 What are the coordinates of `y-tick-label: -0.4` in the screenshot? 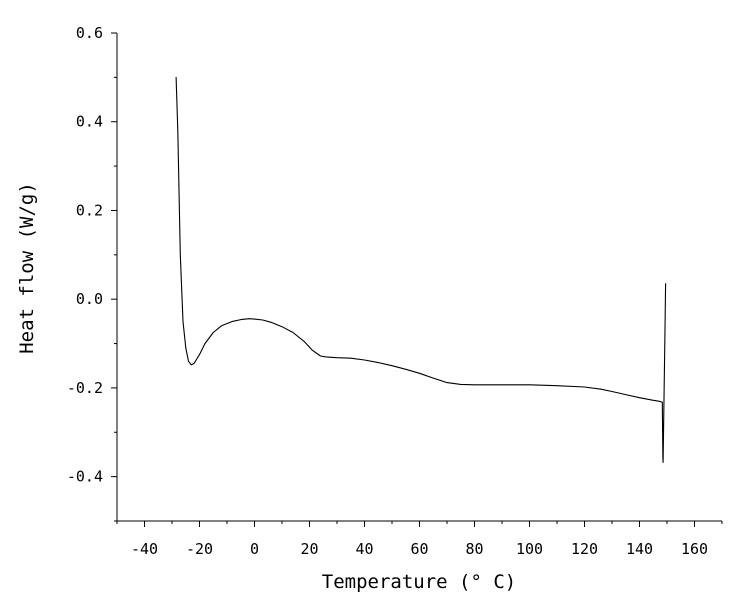 It's located at (85, 477).